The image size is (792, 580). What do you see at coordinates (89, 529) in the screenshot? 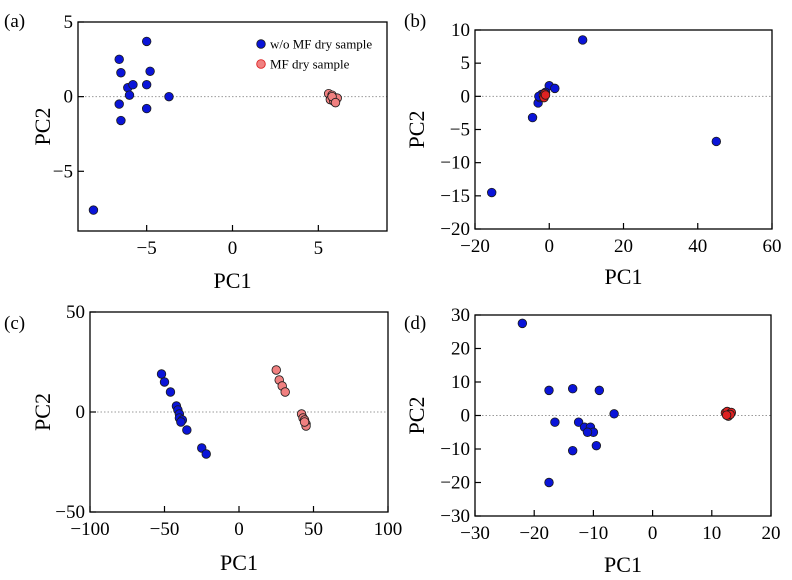
I see `x-tick-label: −100` at bounding box center [89, 529].